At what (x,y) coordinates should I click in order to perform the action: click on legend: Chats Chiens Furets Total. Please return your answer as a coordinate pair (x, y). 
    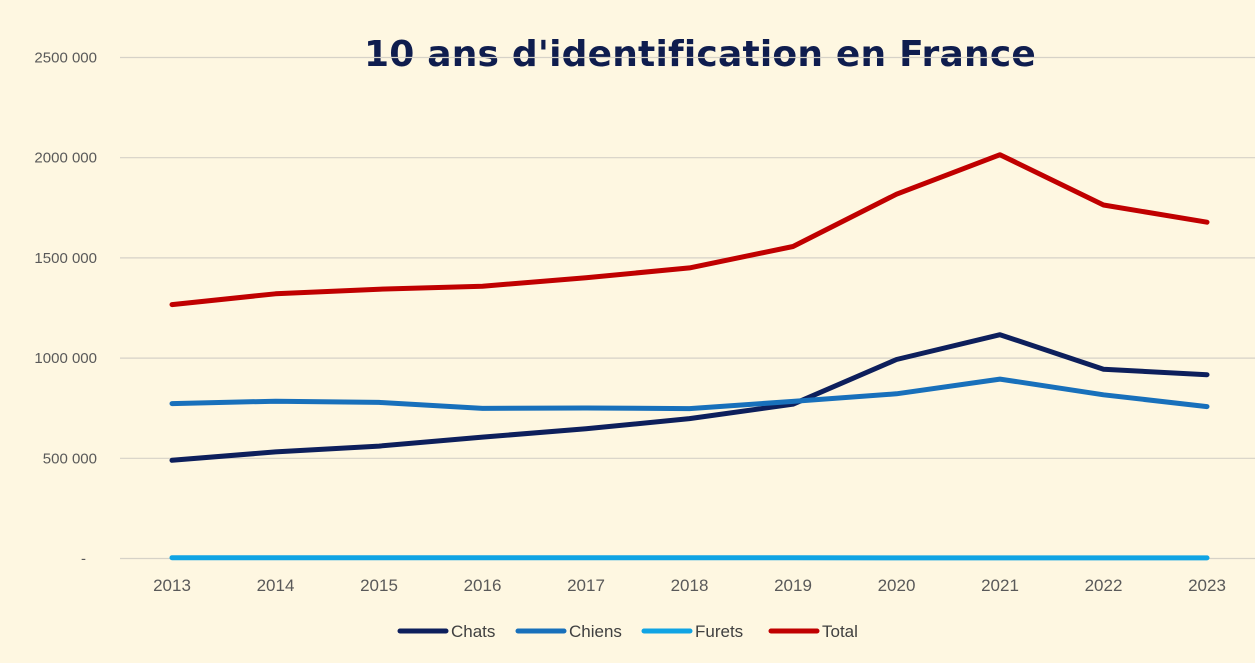
    Looking at the image, I should click on (627, 631).